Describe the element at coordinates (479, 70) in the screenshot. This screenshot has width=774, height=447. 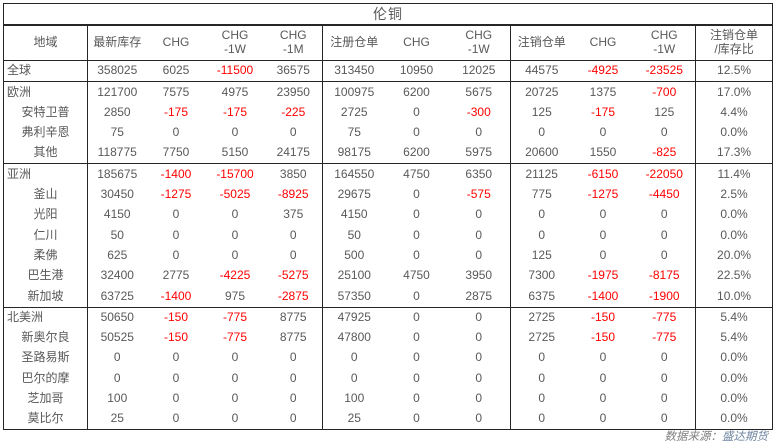
I see `value-cell: 12025` at that location.